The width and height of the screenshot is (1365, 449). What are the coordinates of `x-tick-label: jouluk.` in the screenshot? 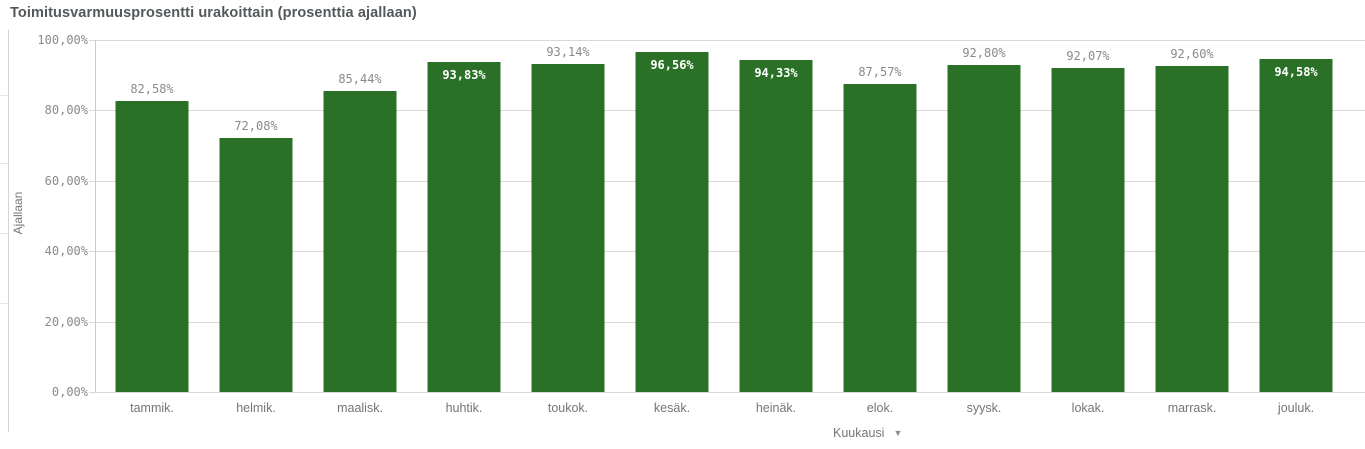 It's located at (1296, 408).